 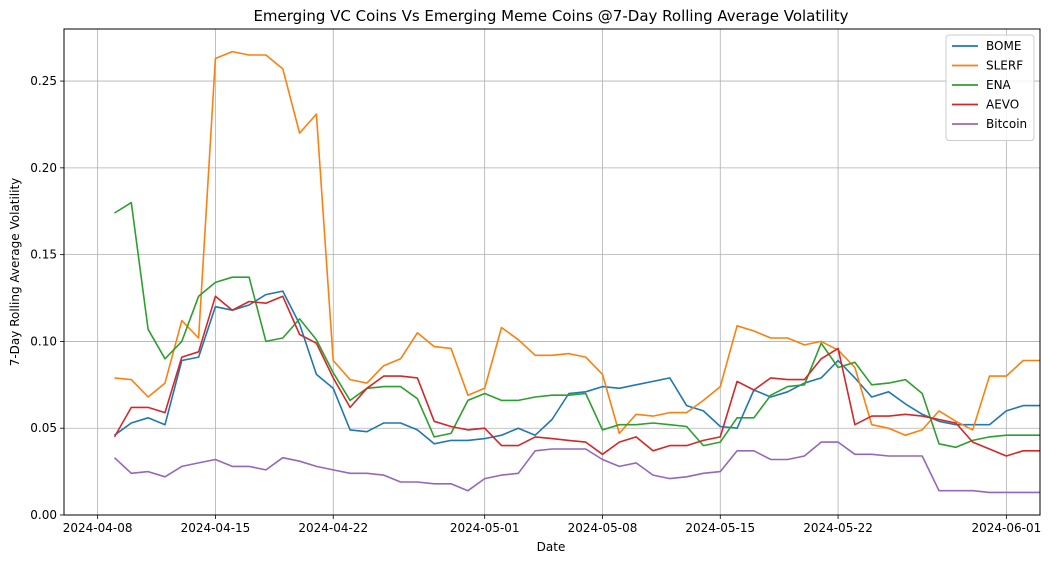 What do you see at coordinates (333, 528) in the screenshot?
I see `x-tick-label: 2024-04-22` at bounding box center [333, 528].